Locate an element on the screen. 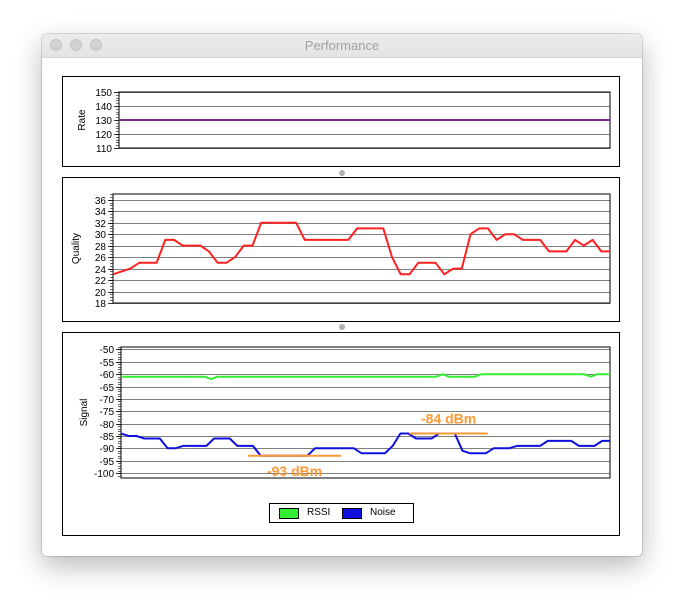 This screenshot has width=684, height=606. y-tick-label: 130 is located at coordinates (103, 121).